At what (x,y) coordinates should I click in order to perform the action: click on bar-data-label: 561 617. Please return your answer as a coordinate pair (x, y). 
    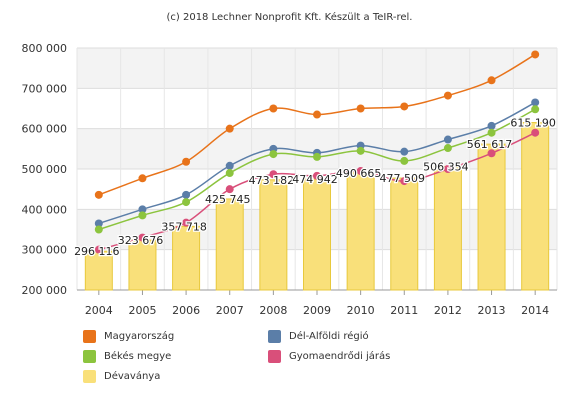
    Looking at the image, I should click on (490, 144).